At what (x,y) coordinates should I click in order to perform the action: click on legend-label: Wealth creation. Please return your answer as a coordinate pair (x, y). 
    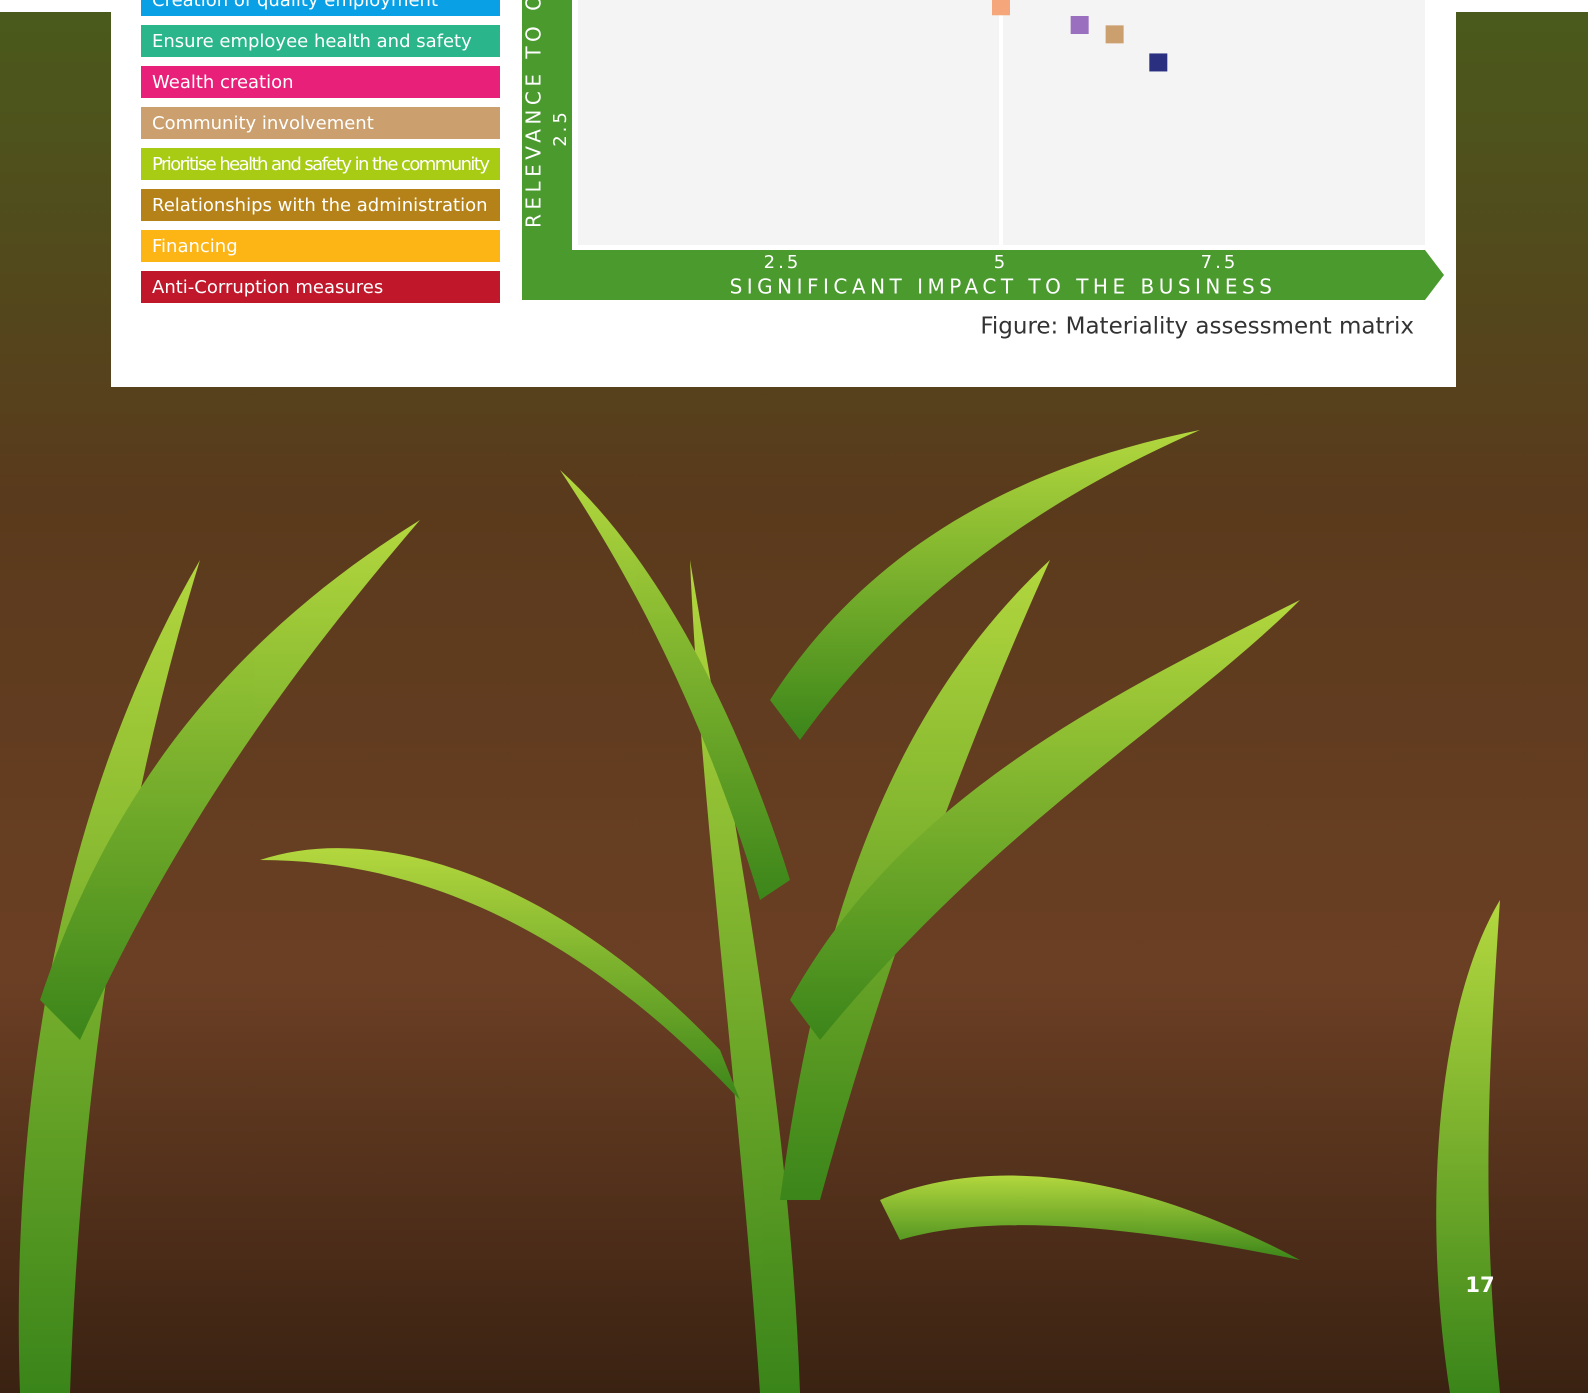
    Looking at the image, I should click on (223, 82).